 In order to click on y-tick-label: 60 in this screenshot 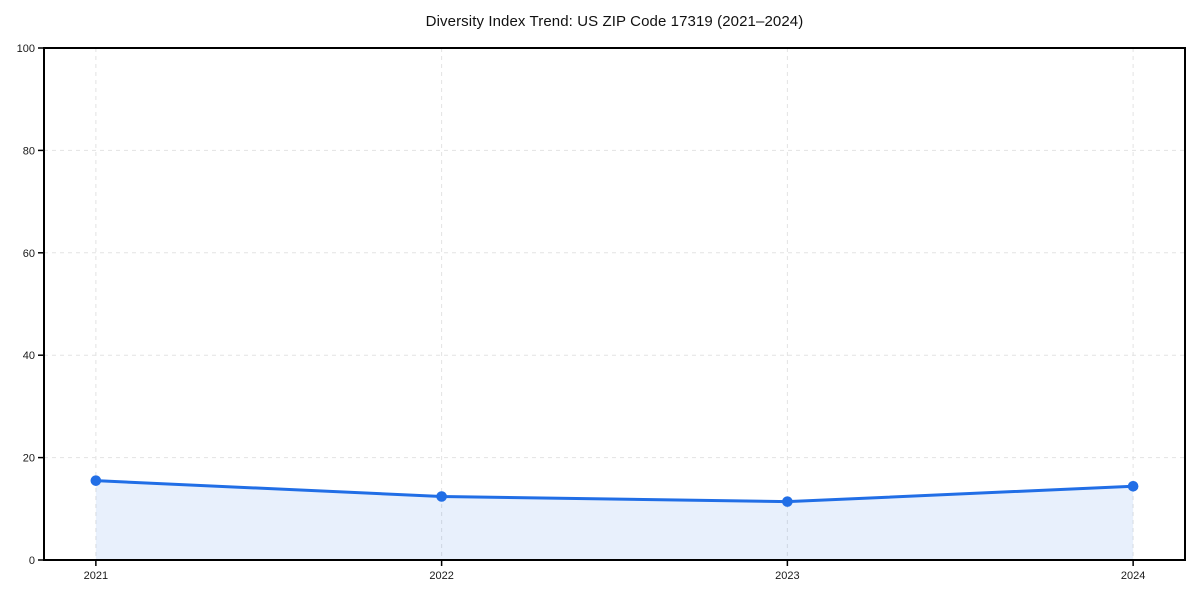, I will do `click(29, 254)`.